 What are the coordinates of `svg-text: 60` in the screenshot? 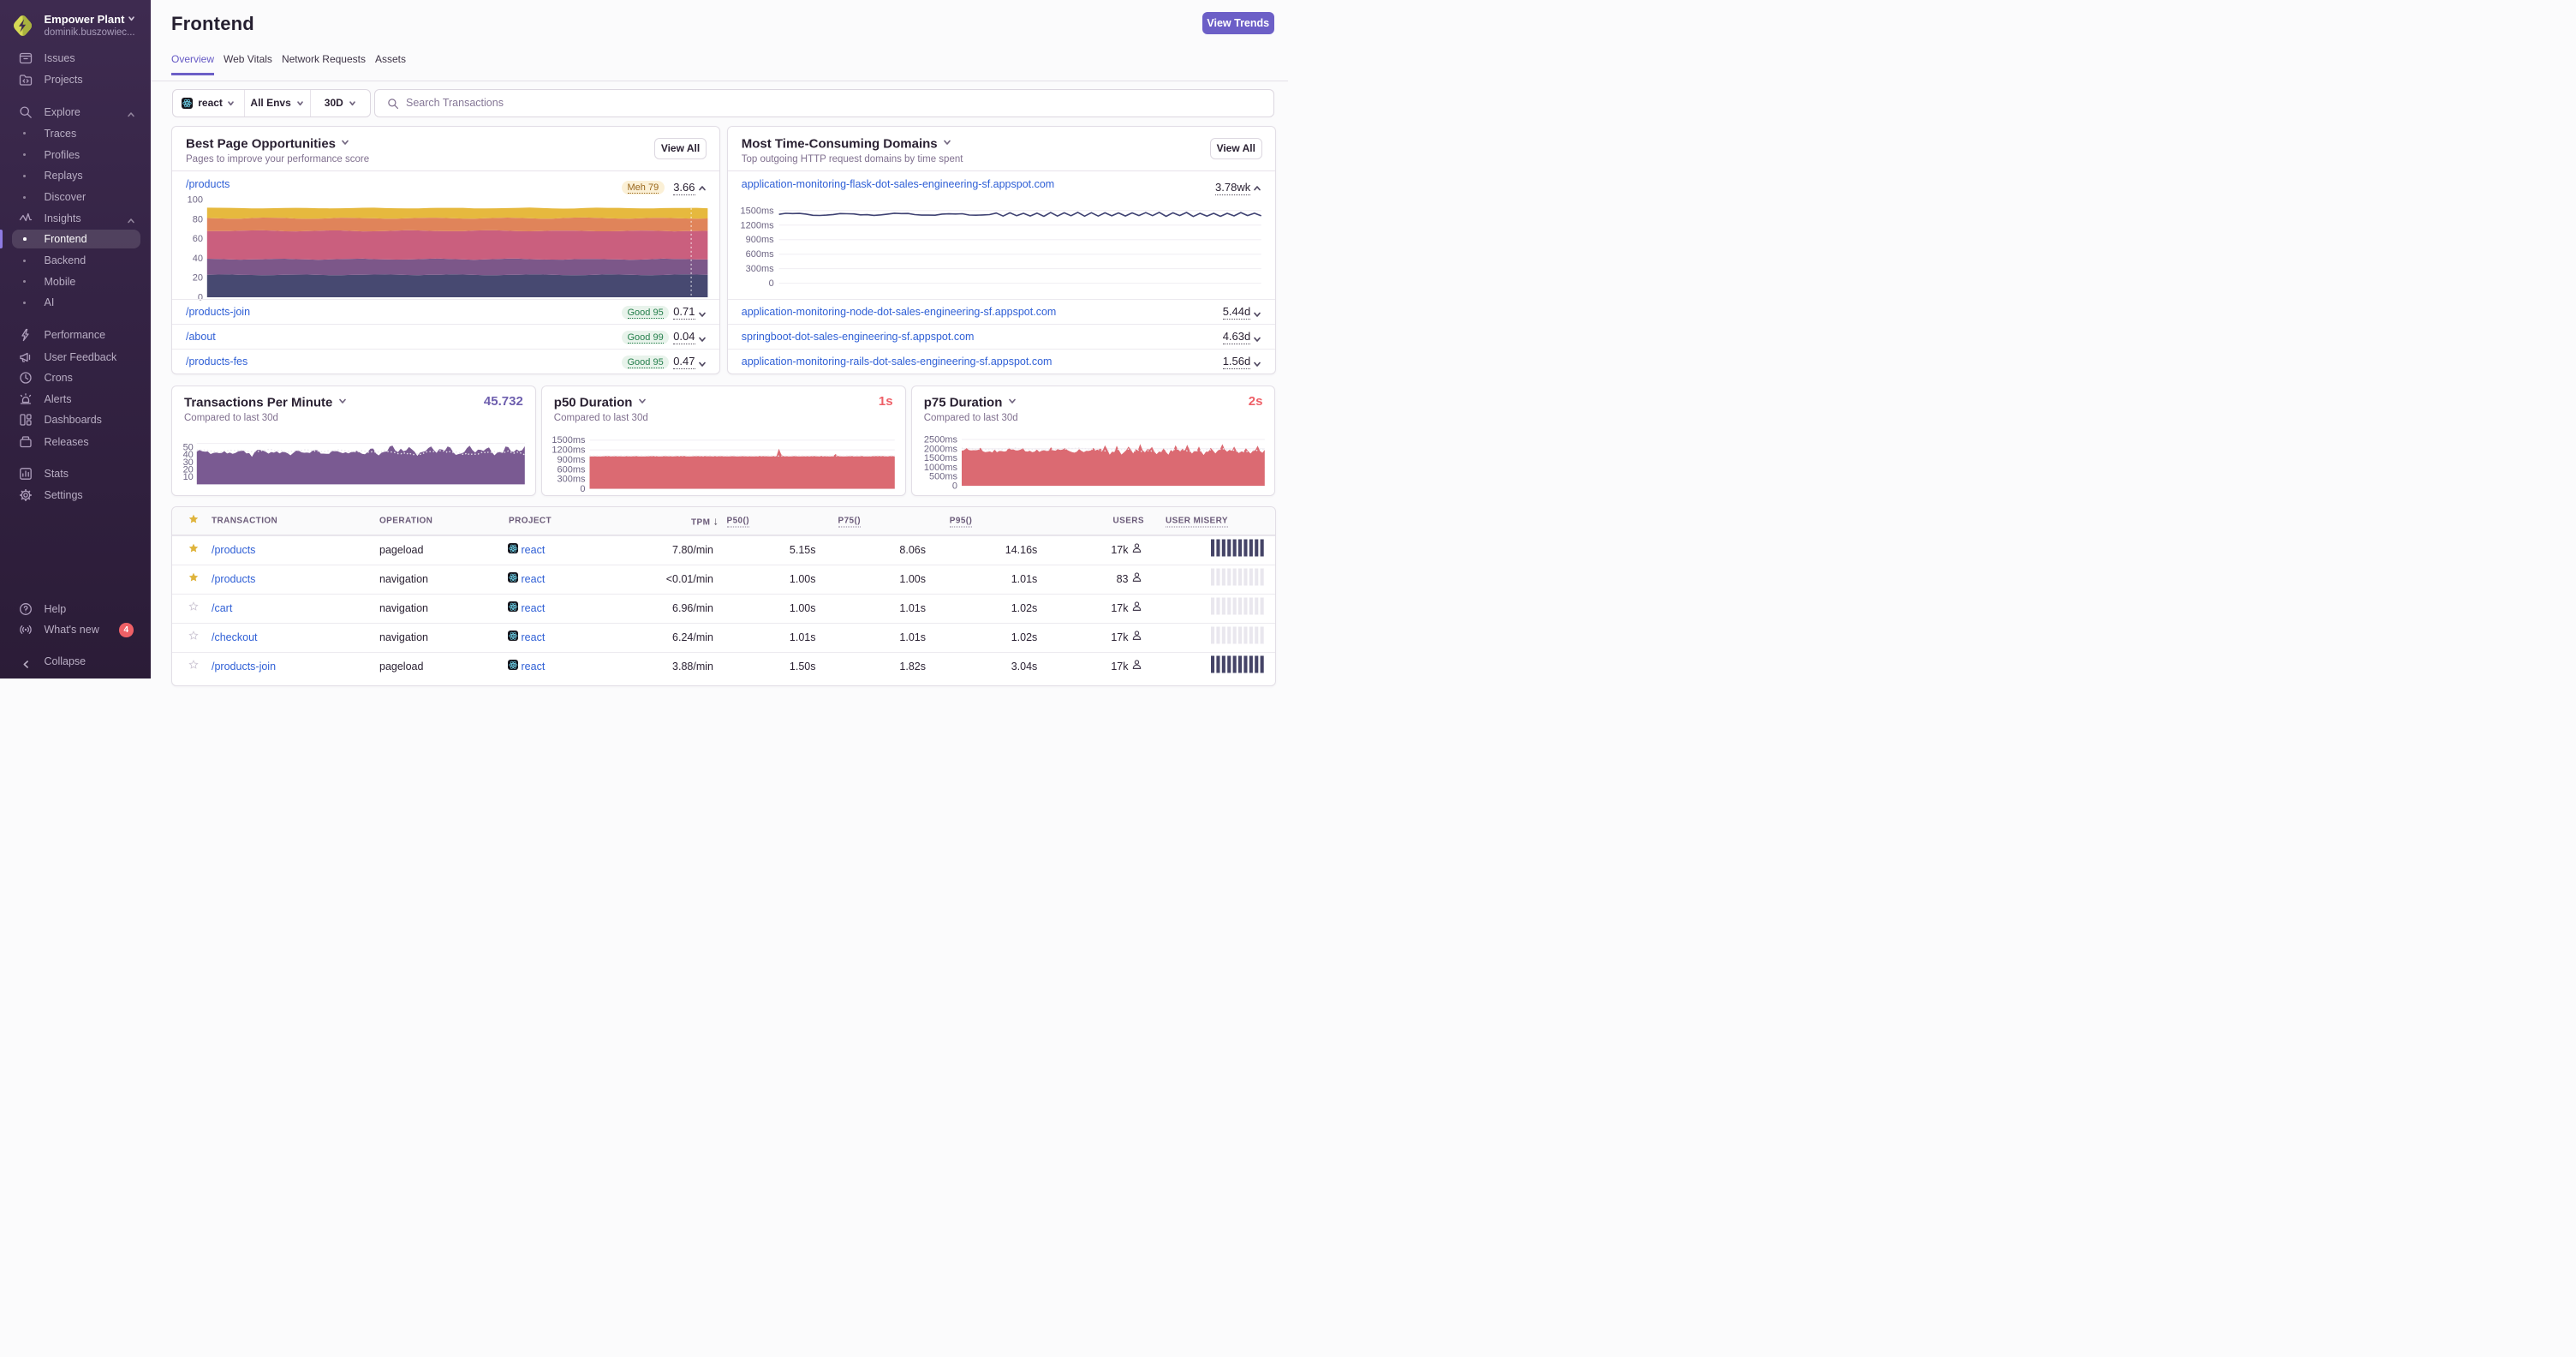 It's located at (198, 239).